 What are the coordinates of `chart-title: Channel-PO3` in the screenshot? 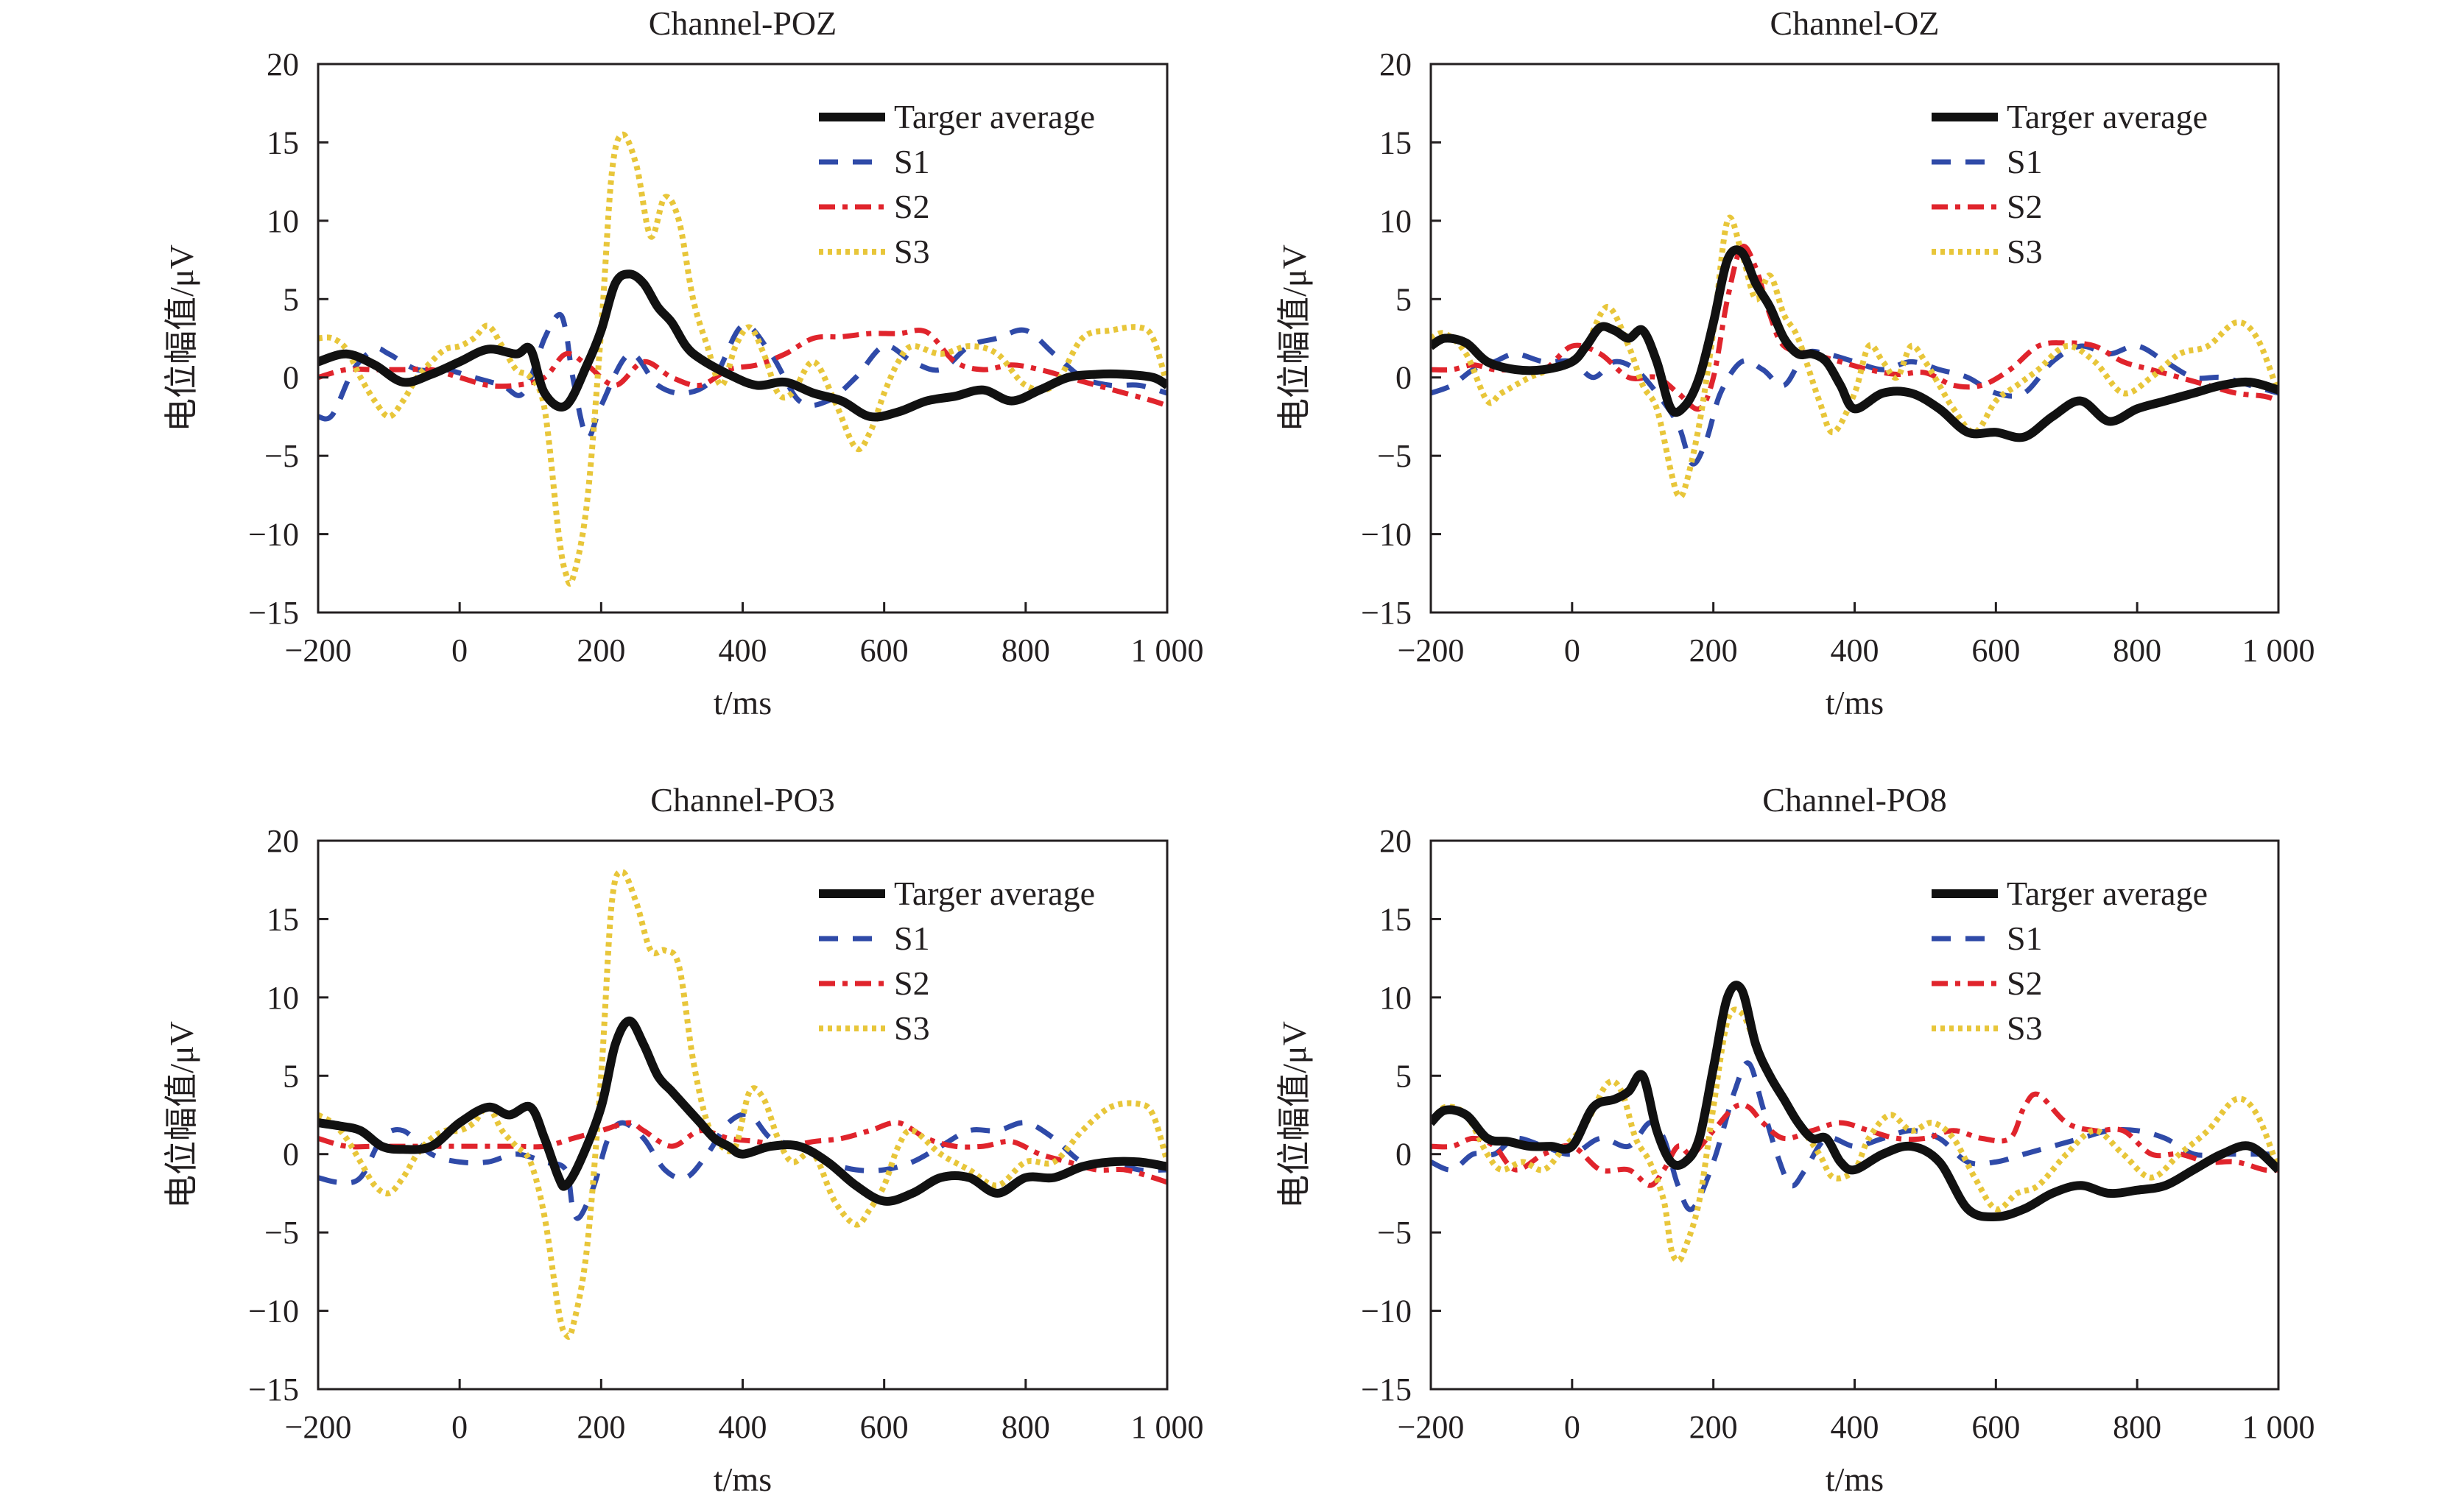 It's located at (742, 800).